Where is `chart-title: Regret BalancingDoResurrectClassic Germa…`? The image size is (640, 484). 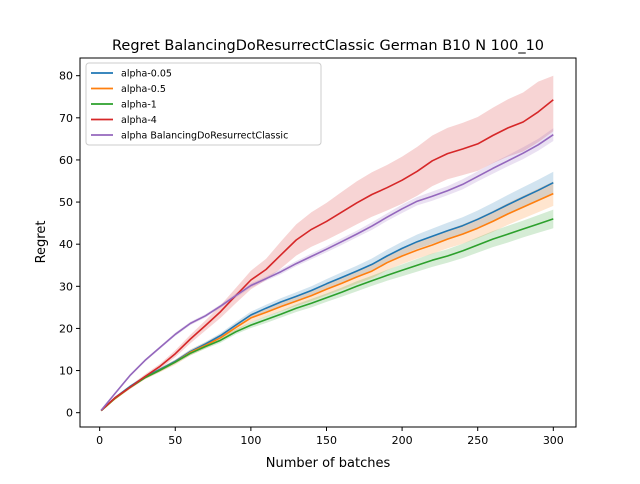
chart-title: Regret BalancingDoResurrectClassic Germa… is located at coordinates (328, 46).